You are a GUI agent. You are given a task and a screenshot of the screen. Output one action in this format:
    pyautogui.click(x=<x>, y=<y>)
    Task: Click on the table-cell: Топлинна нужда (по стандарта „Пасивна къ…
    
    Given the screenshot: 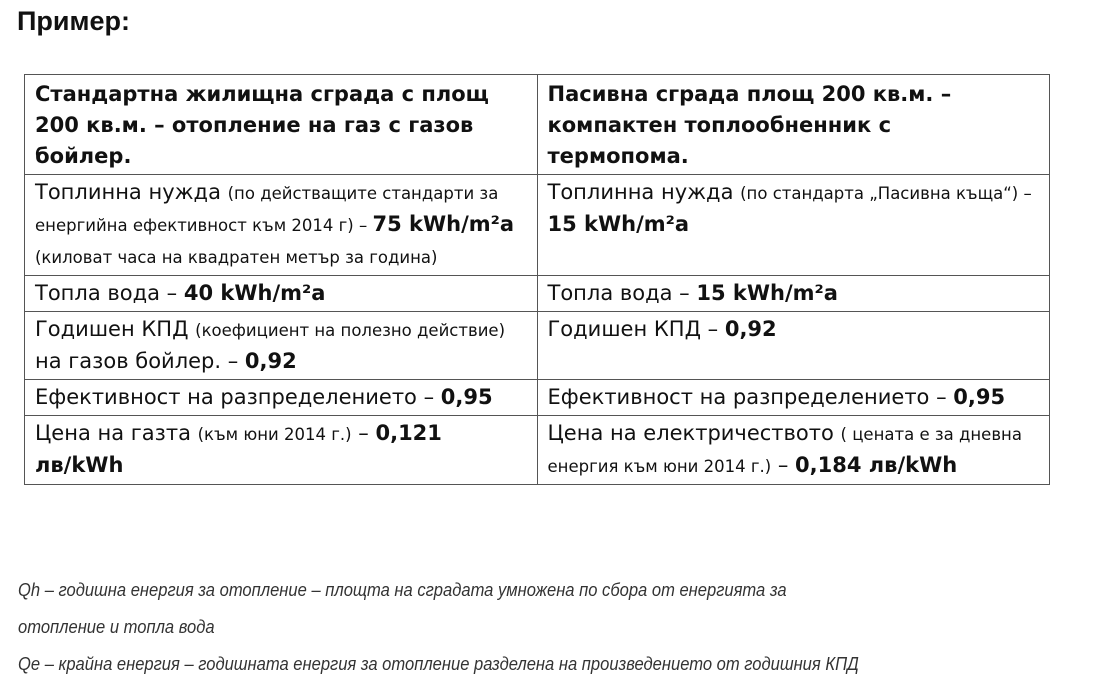 What is the action you would take?
    pyautogui.click(x=793, y=225)
    